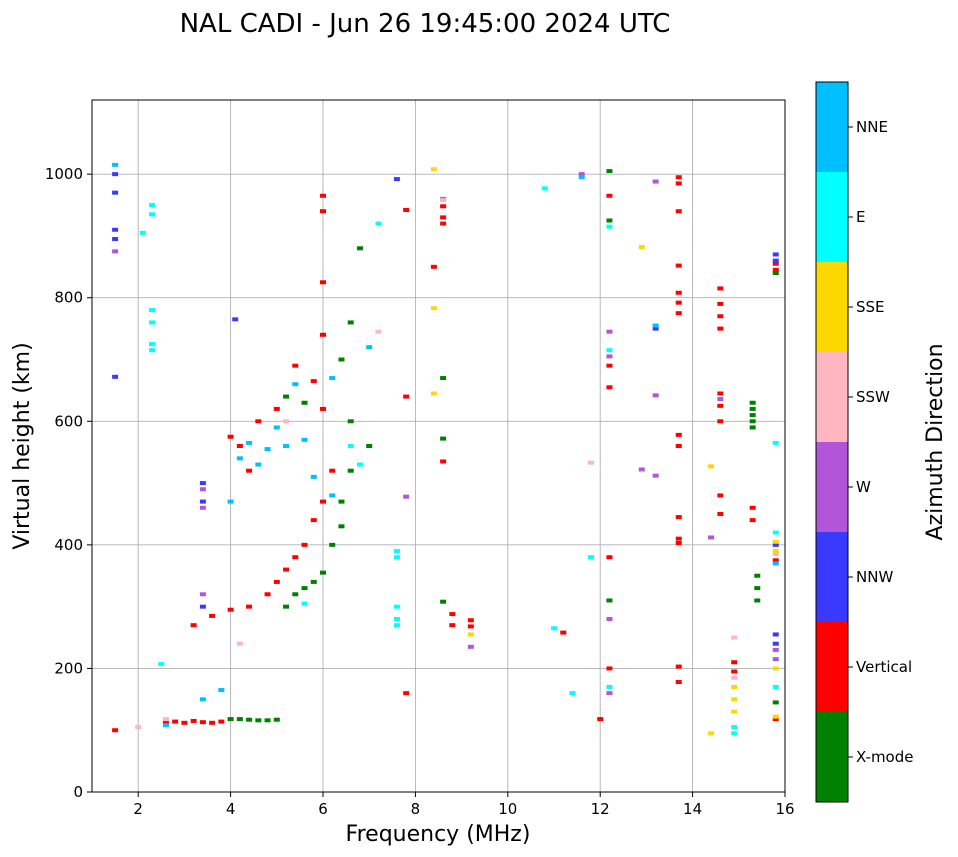  What do you see at coordinates (600, 809) in the screenshot?
I see `x-tick-label: 12` at bounding box center [600, 809].